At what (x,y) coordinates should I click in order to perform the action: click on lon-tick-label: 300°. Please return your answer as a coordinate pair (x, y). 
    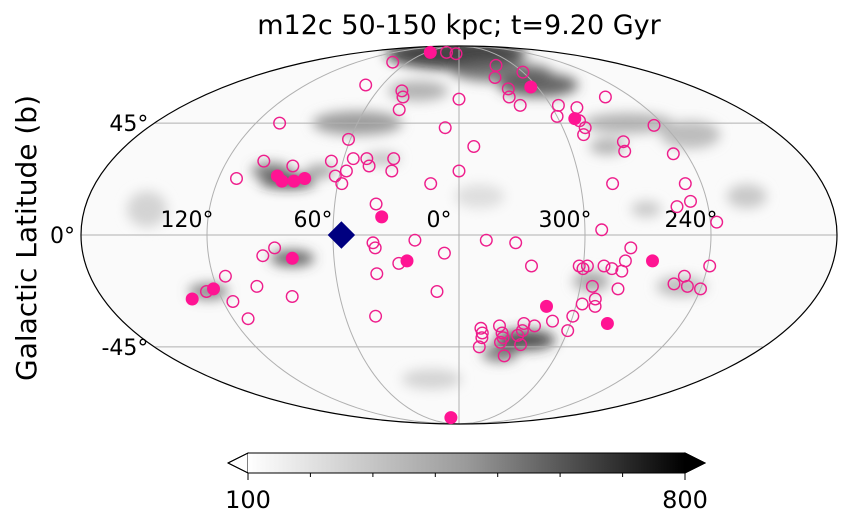
    Looking at the image, I should click on (565, 220).